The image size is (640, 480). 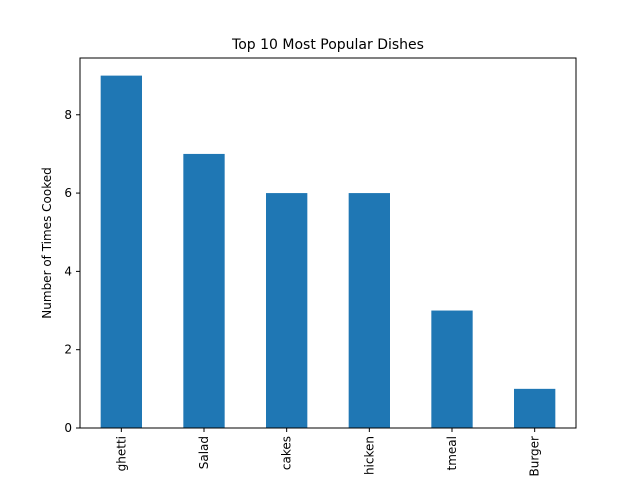 I want to click on chart-title: Top 10 Most Popular Dishes, so click(x=327, y=45).